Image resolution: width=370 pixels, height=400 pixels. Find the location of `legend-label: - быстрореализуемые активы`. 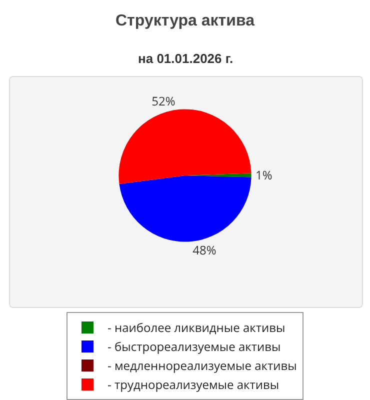

legend-label: - быстрореализуемые активы is located at coordinates (194, 347).